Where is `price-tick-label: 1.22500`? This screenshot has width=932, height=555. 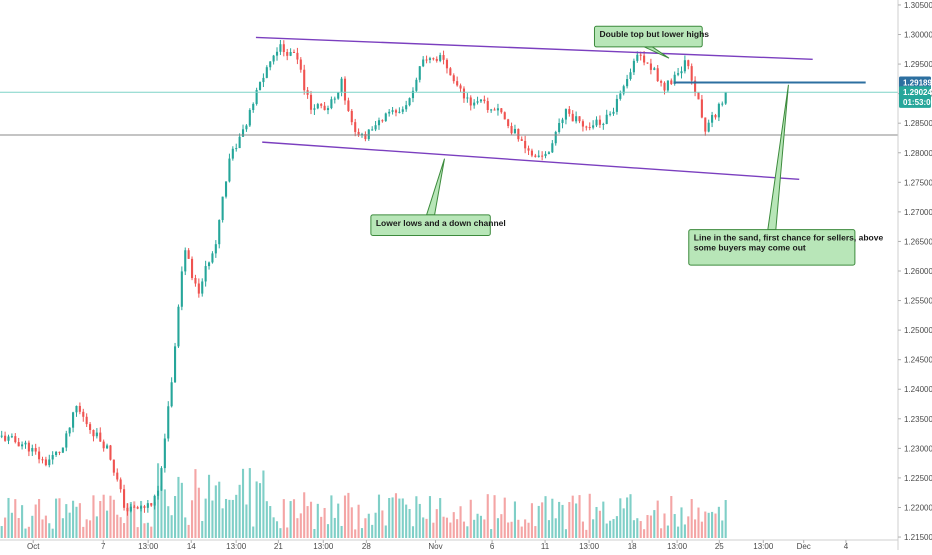 price-tick-label: 1.22500 is located at coordinates (918, 478).